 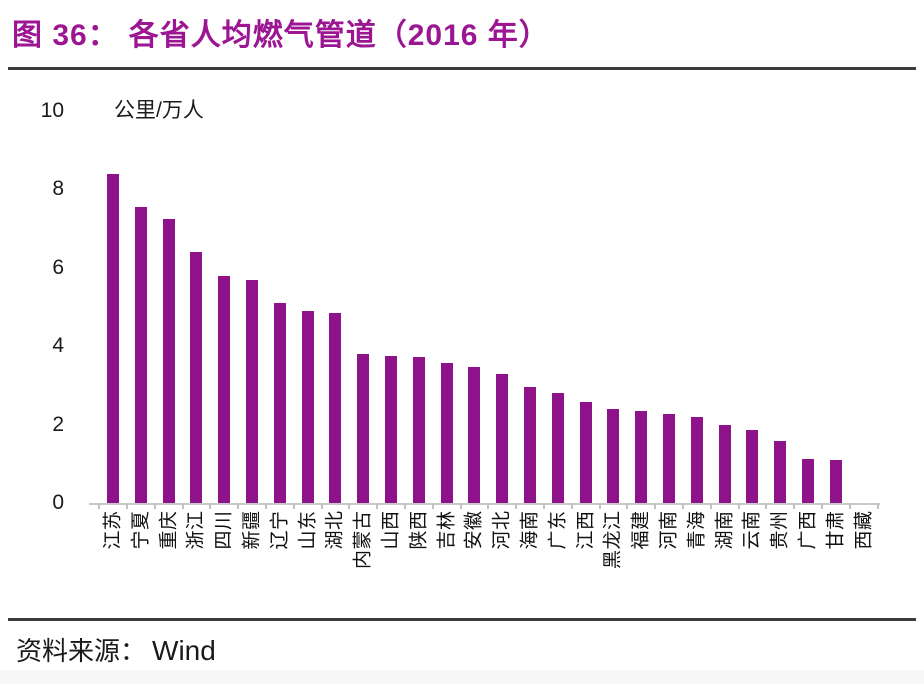 I want to click on x-axis-category-label: 湖南, so click(x=725, y=530).